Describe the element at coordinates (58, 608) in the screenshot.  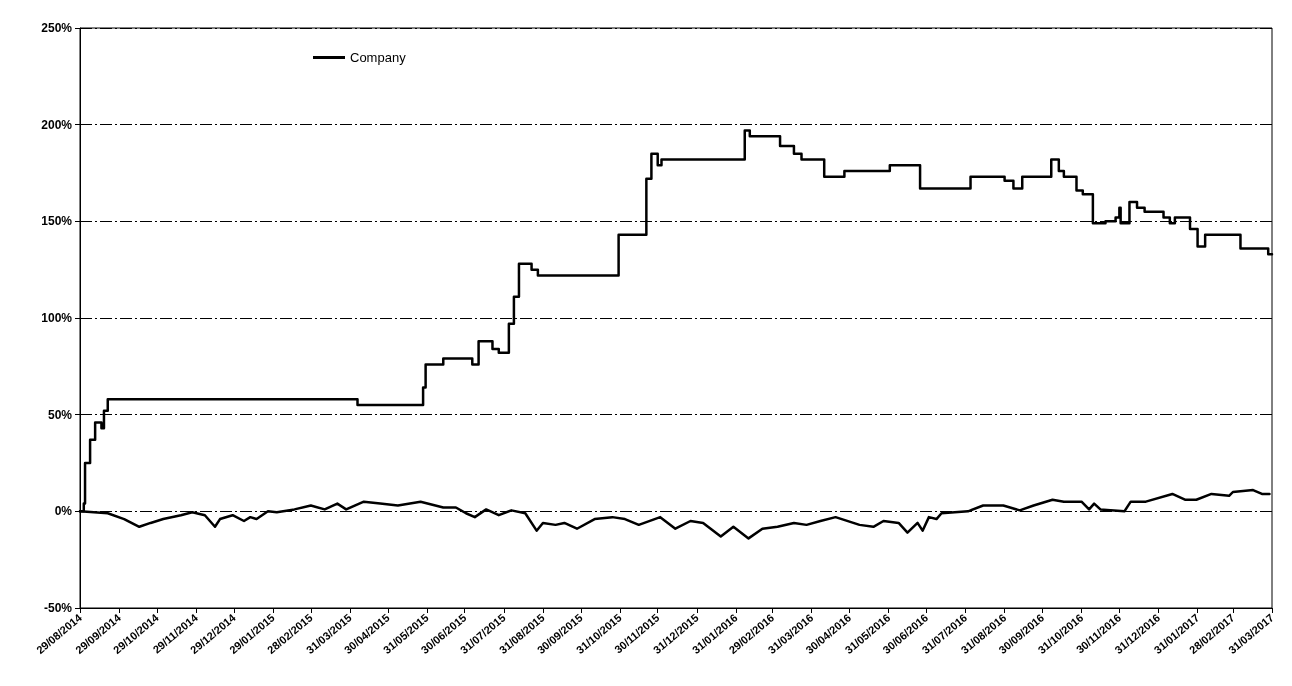
I see `y-tick-label: -50%` at that location.